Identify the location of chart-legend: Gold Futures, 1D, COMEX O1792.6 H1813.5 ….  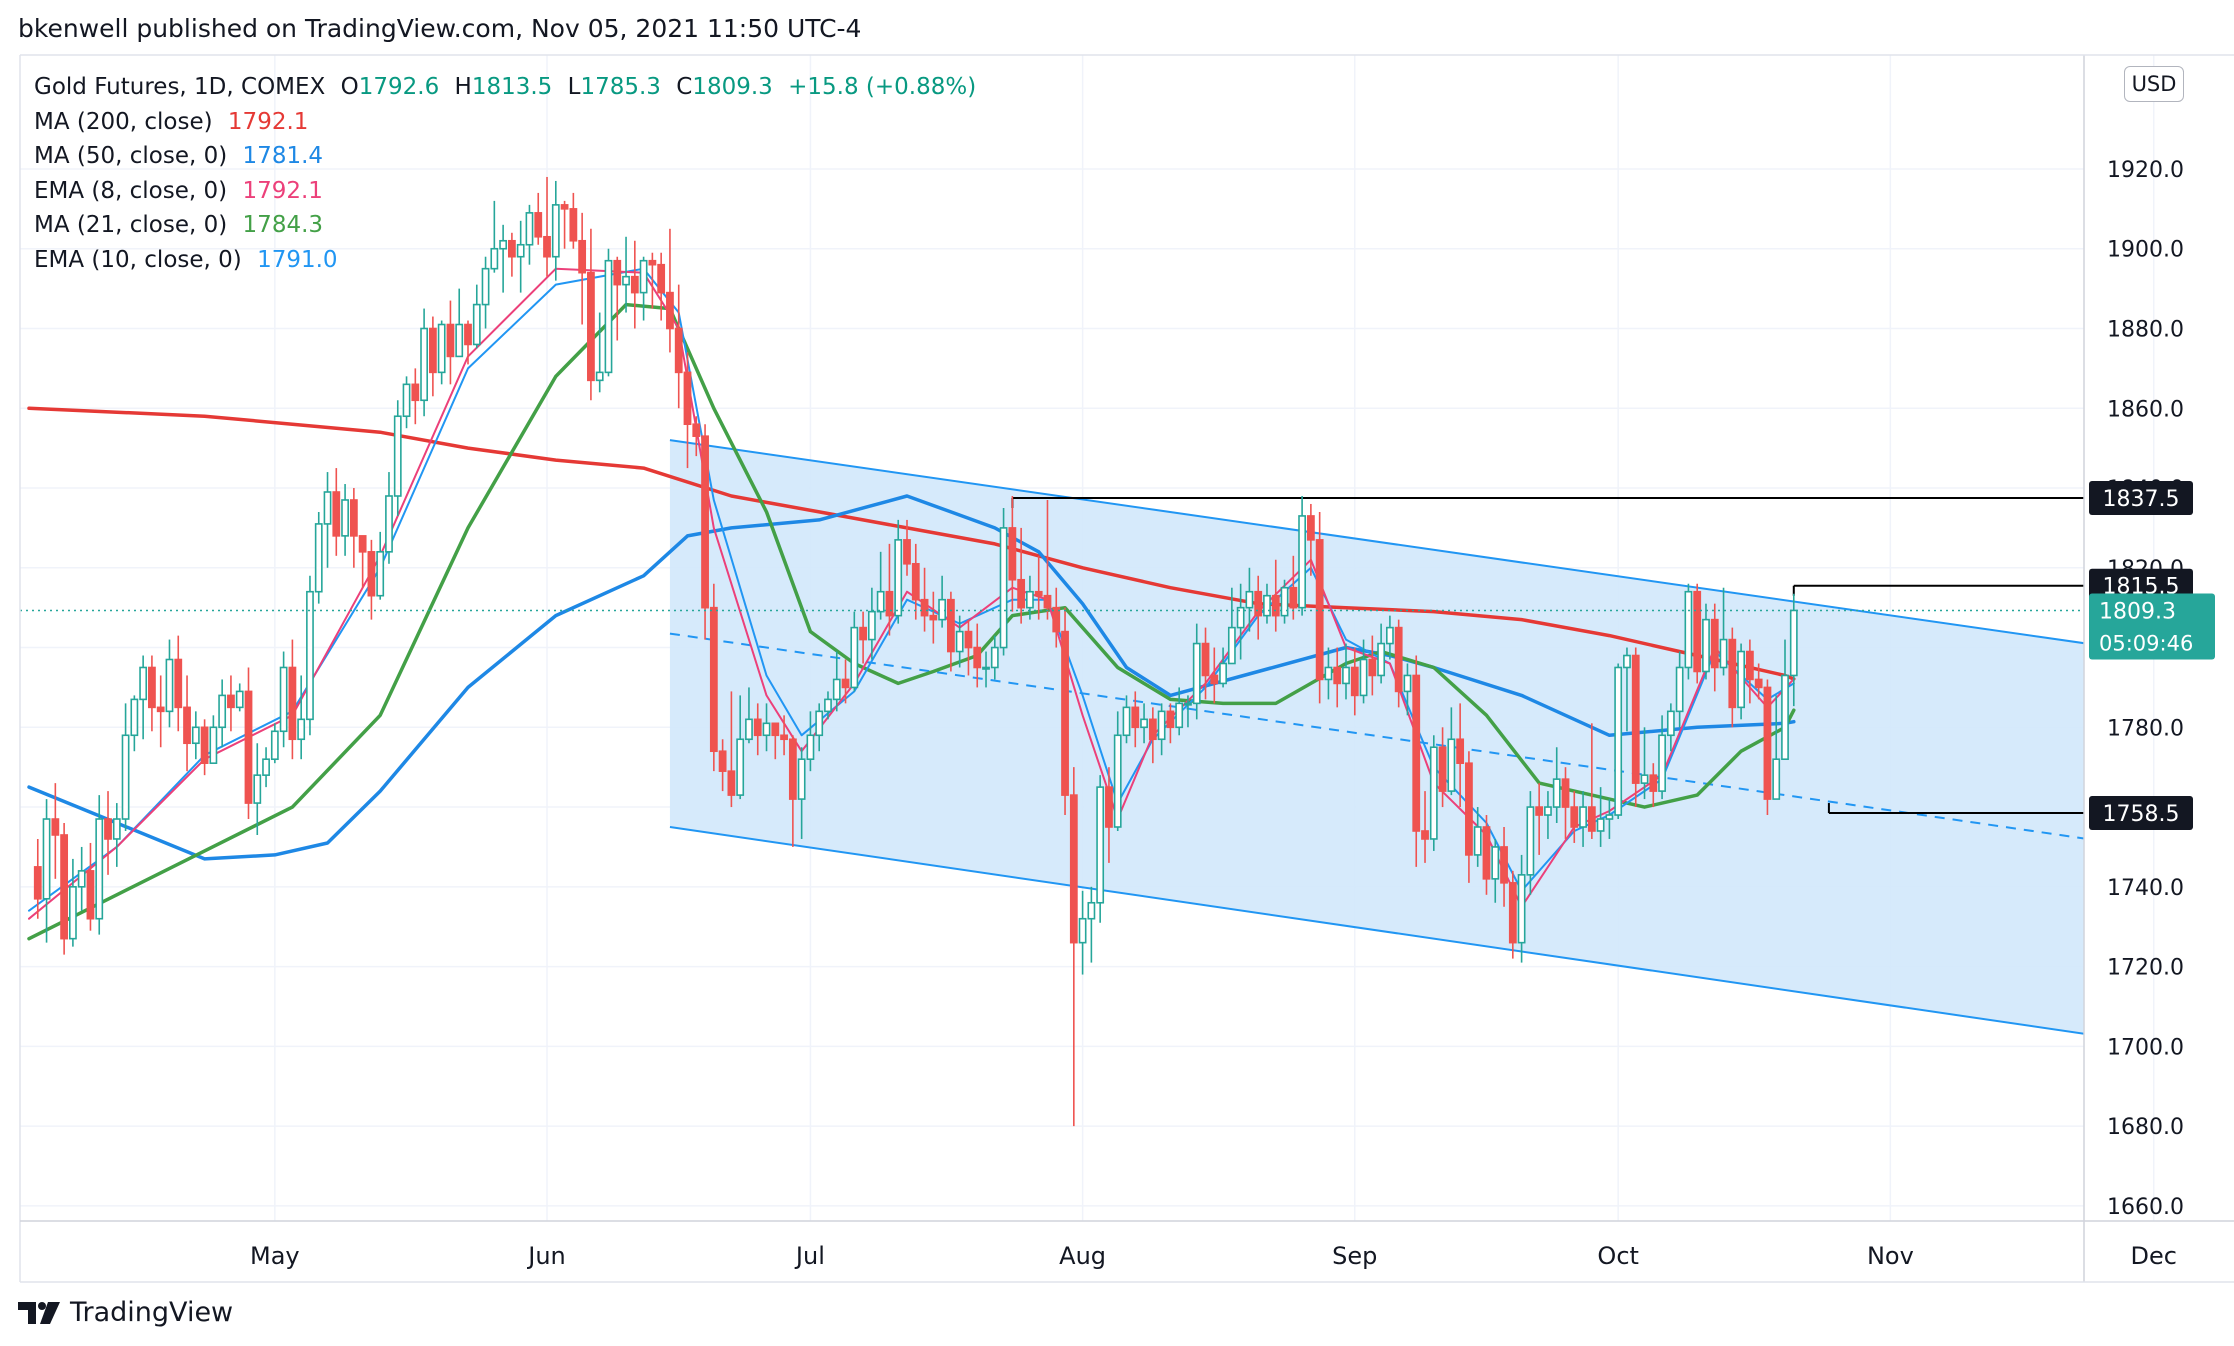
(509, 173).